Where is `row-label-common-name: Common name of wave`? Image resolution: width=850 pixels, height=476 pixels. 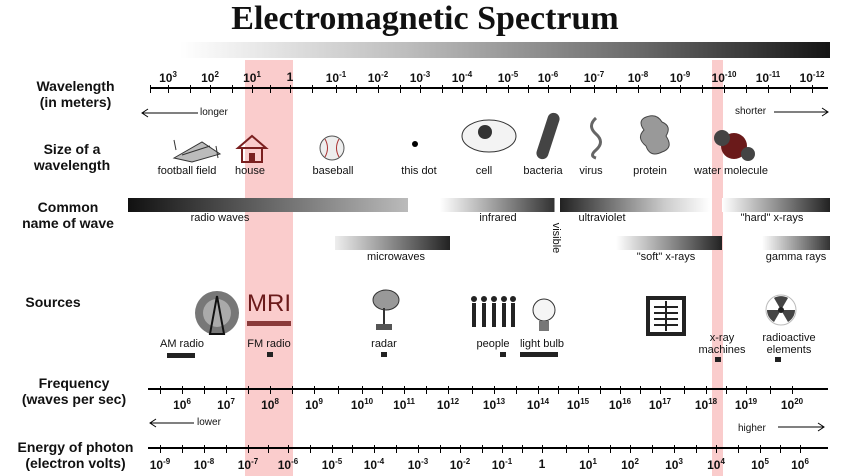
row-label-common-name: Common name of wave is located at coordinates (68, 215).